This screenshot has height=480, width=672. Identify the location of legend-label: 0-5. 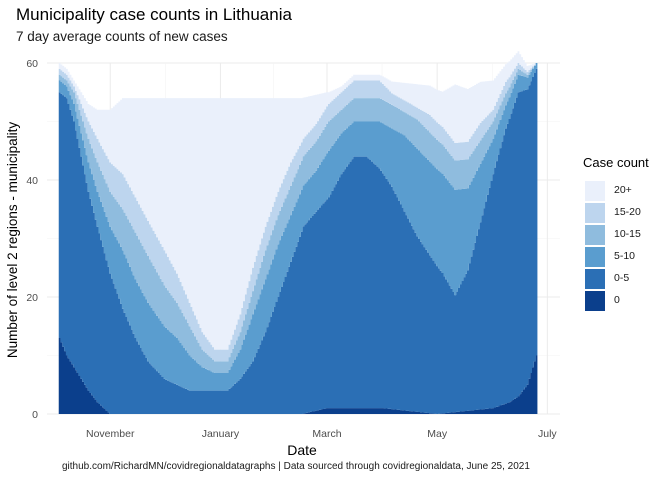
(622, 278).